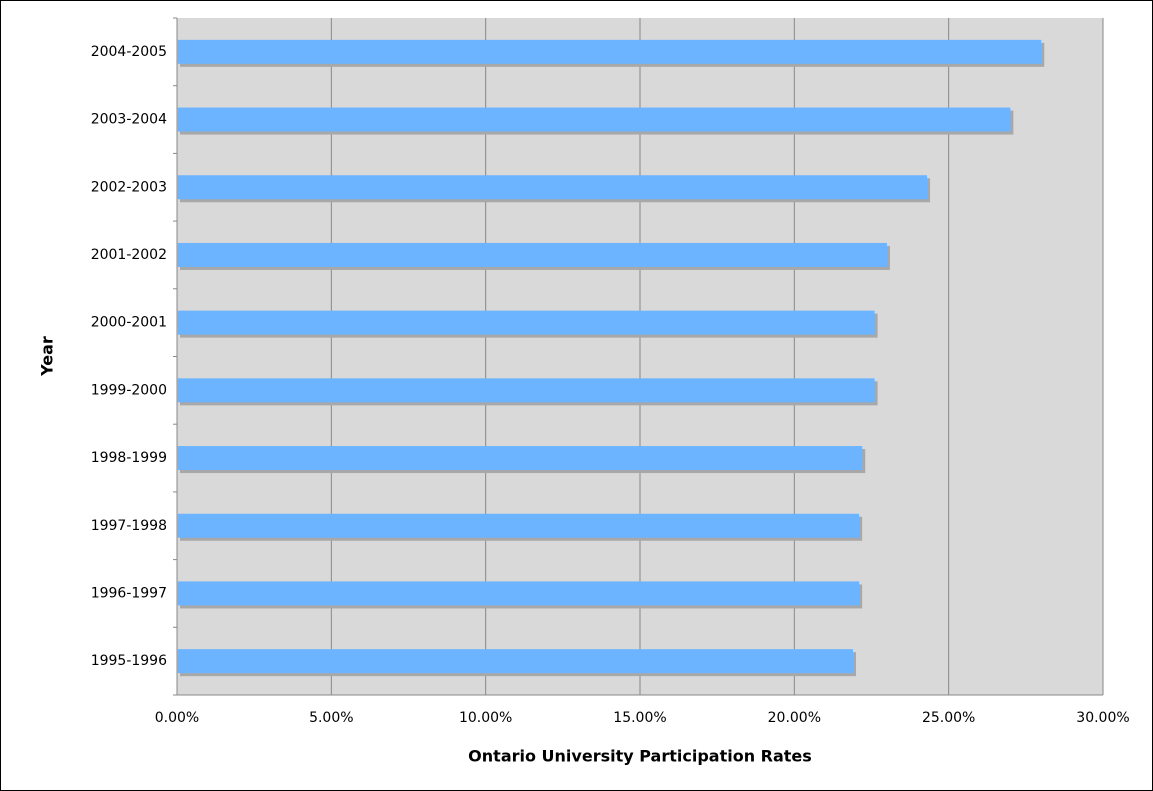 Image resolution: width=1153 pixels, height=791 pixels. I want to click on x-tick-label: 20.00%, so click(794, 718).